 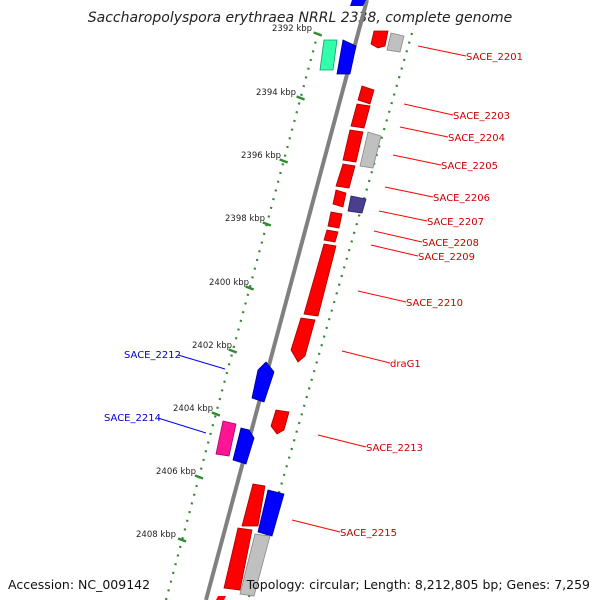 What do you see at coordinates (292, 29) in the screenshot?
I see `tick-label-2392: 2392 kbp` at bounding box center [292, 29].